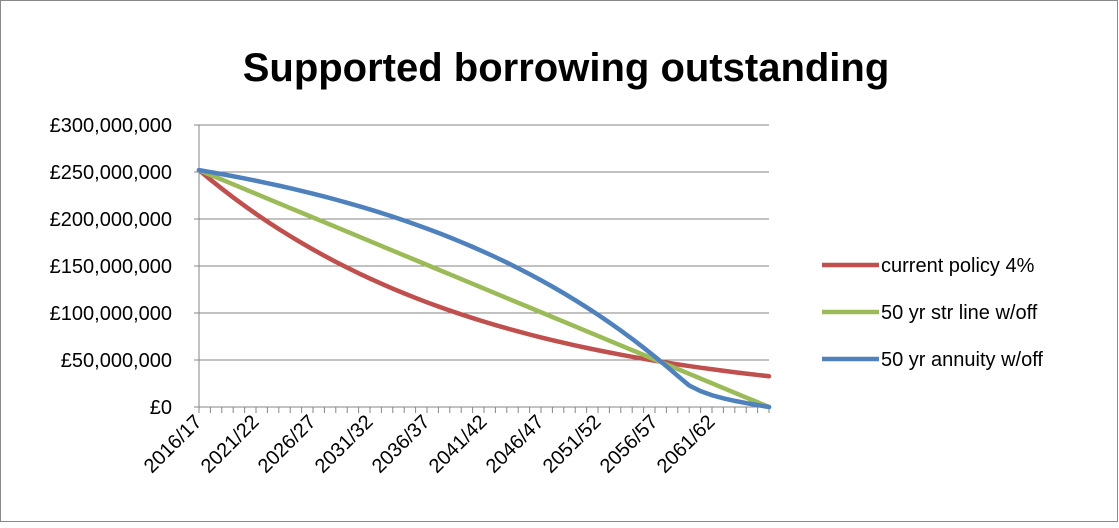  What do you see at coordinates (959, 313) in the screenshot?
I see `legend-label-50-yr-str-line-w-off: 50 yr str line w/off` at bounding box center [959, 313].